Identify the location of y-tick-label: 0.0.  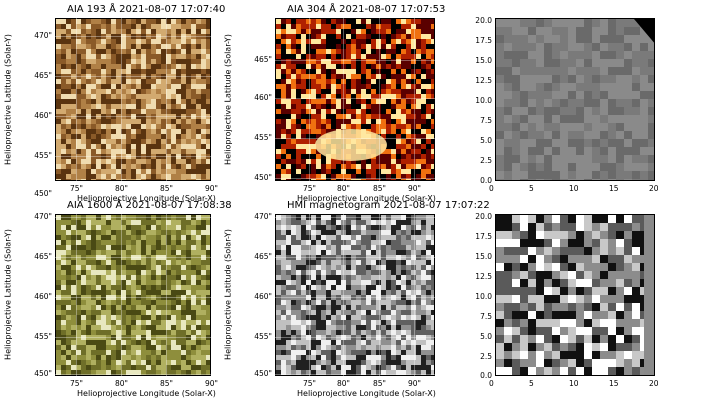
(486, 180).